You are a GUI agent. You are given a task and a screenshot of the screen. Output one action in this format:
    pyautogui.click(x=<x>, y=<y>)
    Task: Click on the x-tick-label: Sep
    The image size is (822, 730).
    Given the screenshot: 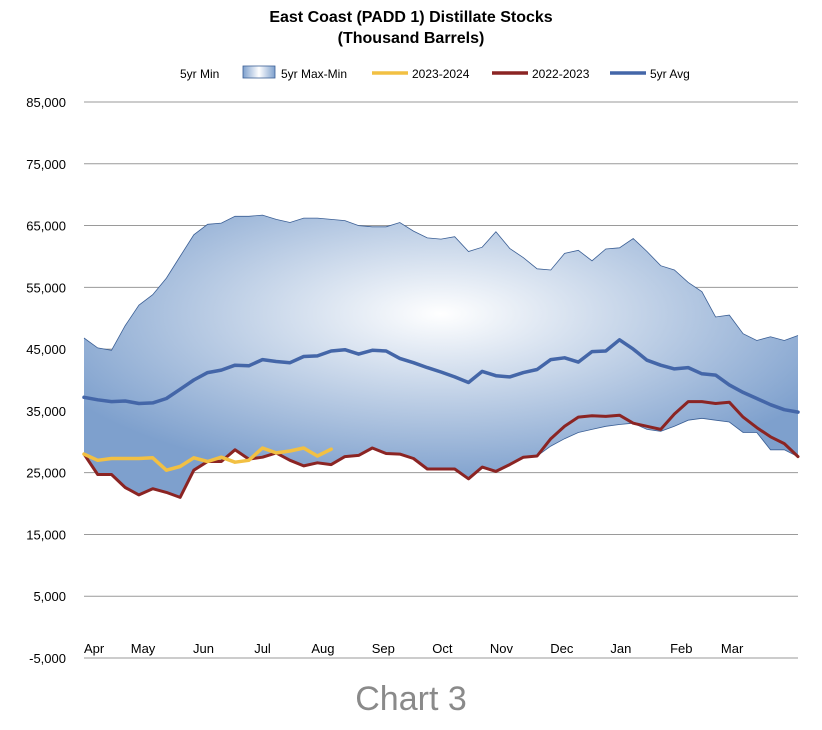 What is the action you would take?
    pyautogui.click(x=383, y=648)
    